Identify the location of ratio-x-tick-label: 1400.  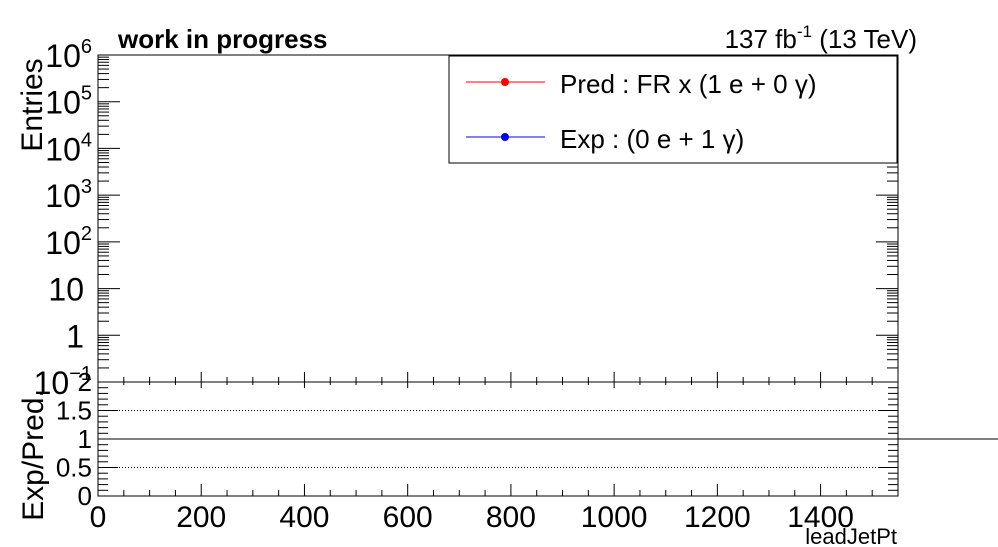
(820, 517).